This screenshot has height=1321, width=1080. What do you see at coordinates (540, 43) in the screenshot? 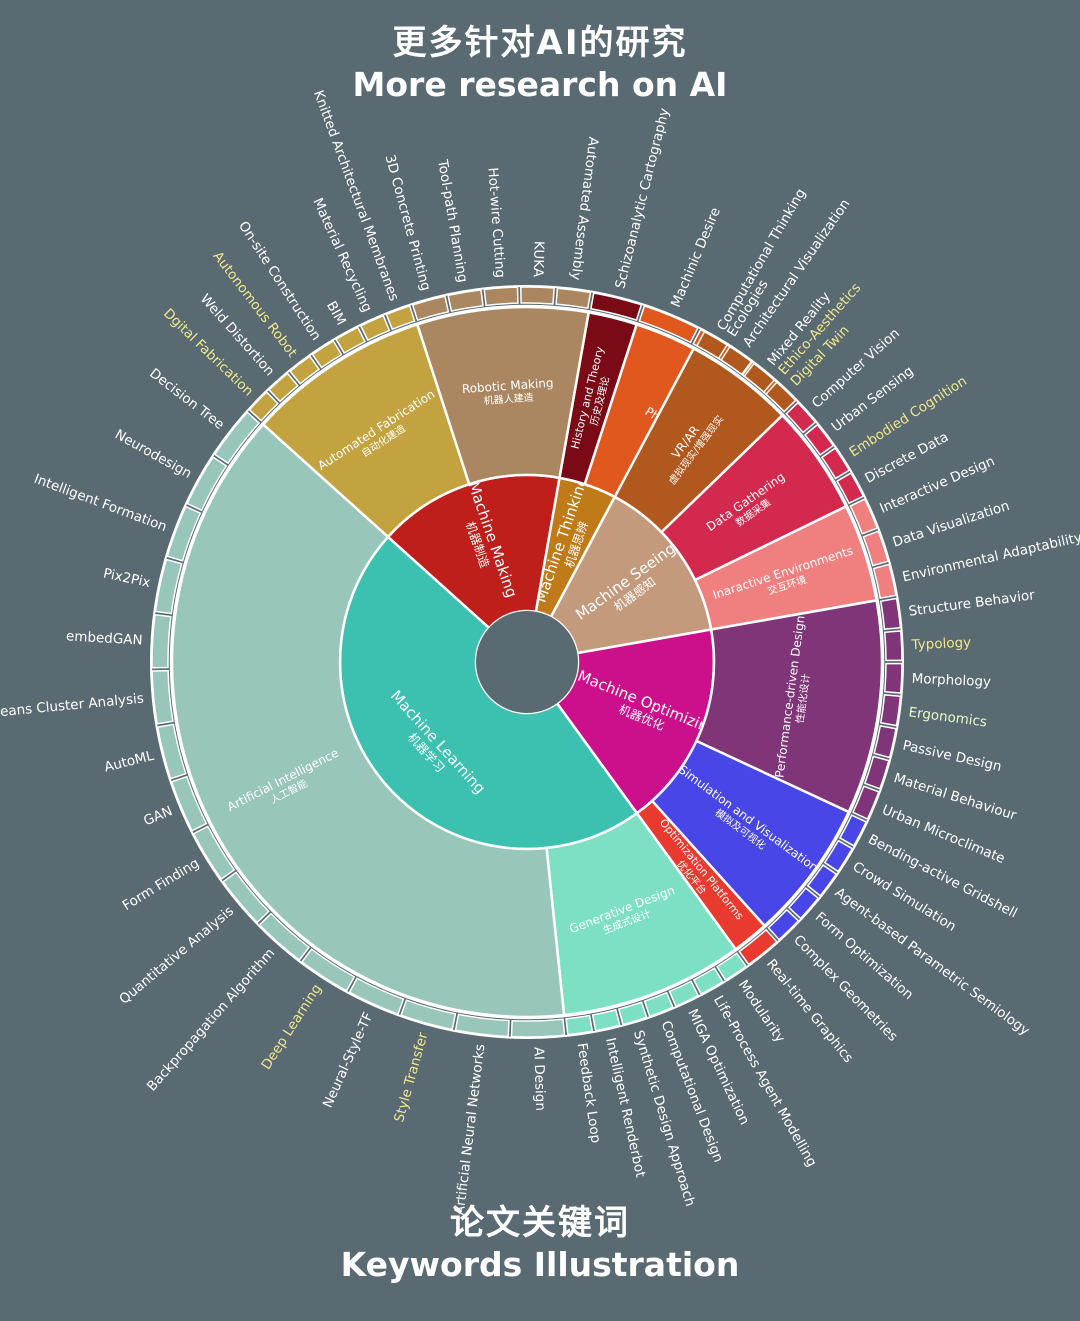
I see `chart-title-chinese: 更多针对AI的研究` at bounding box center [540, 43].